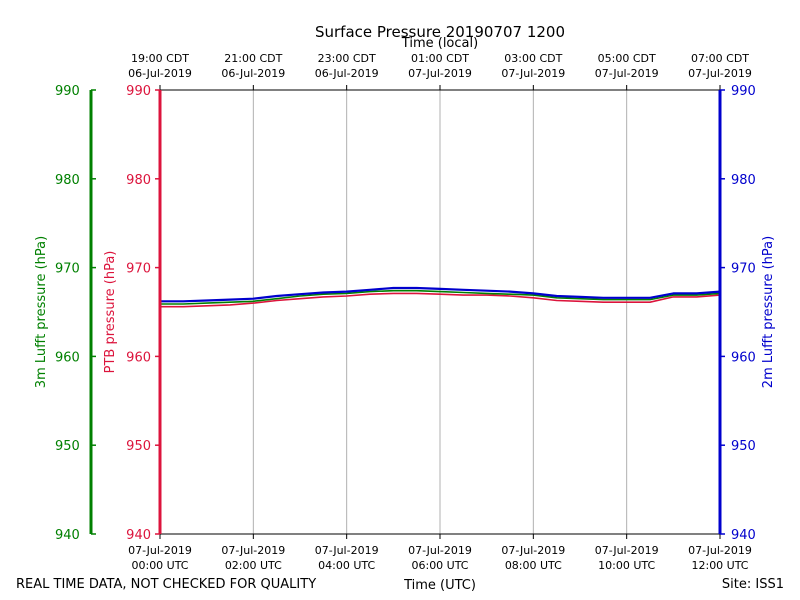 The height and width of the screenshot is (600, 800). Describe the element at coordinates (743, 446) in the screenshot. I see `lufft2m-tick-label-1: 950` at that location.